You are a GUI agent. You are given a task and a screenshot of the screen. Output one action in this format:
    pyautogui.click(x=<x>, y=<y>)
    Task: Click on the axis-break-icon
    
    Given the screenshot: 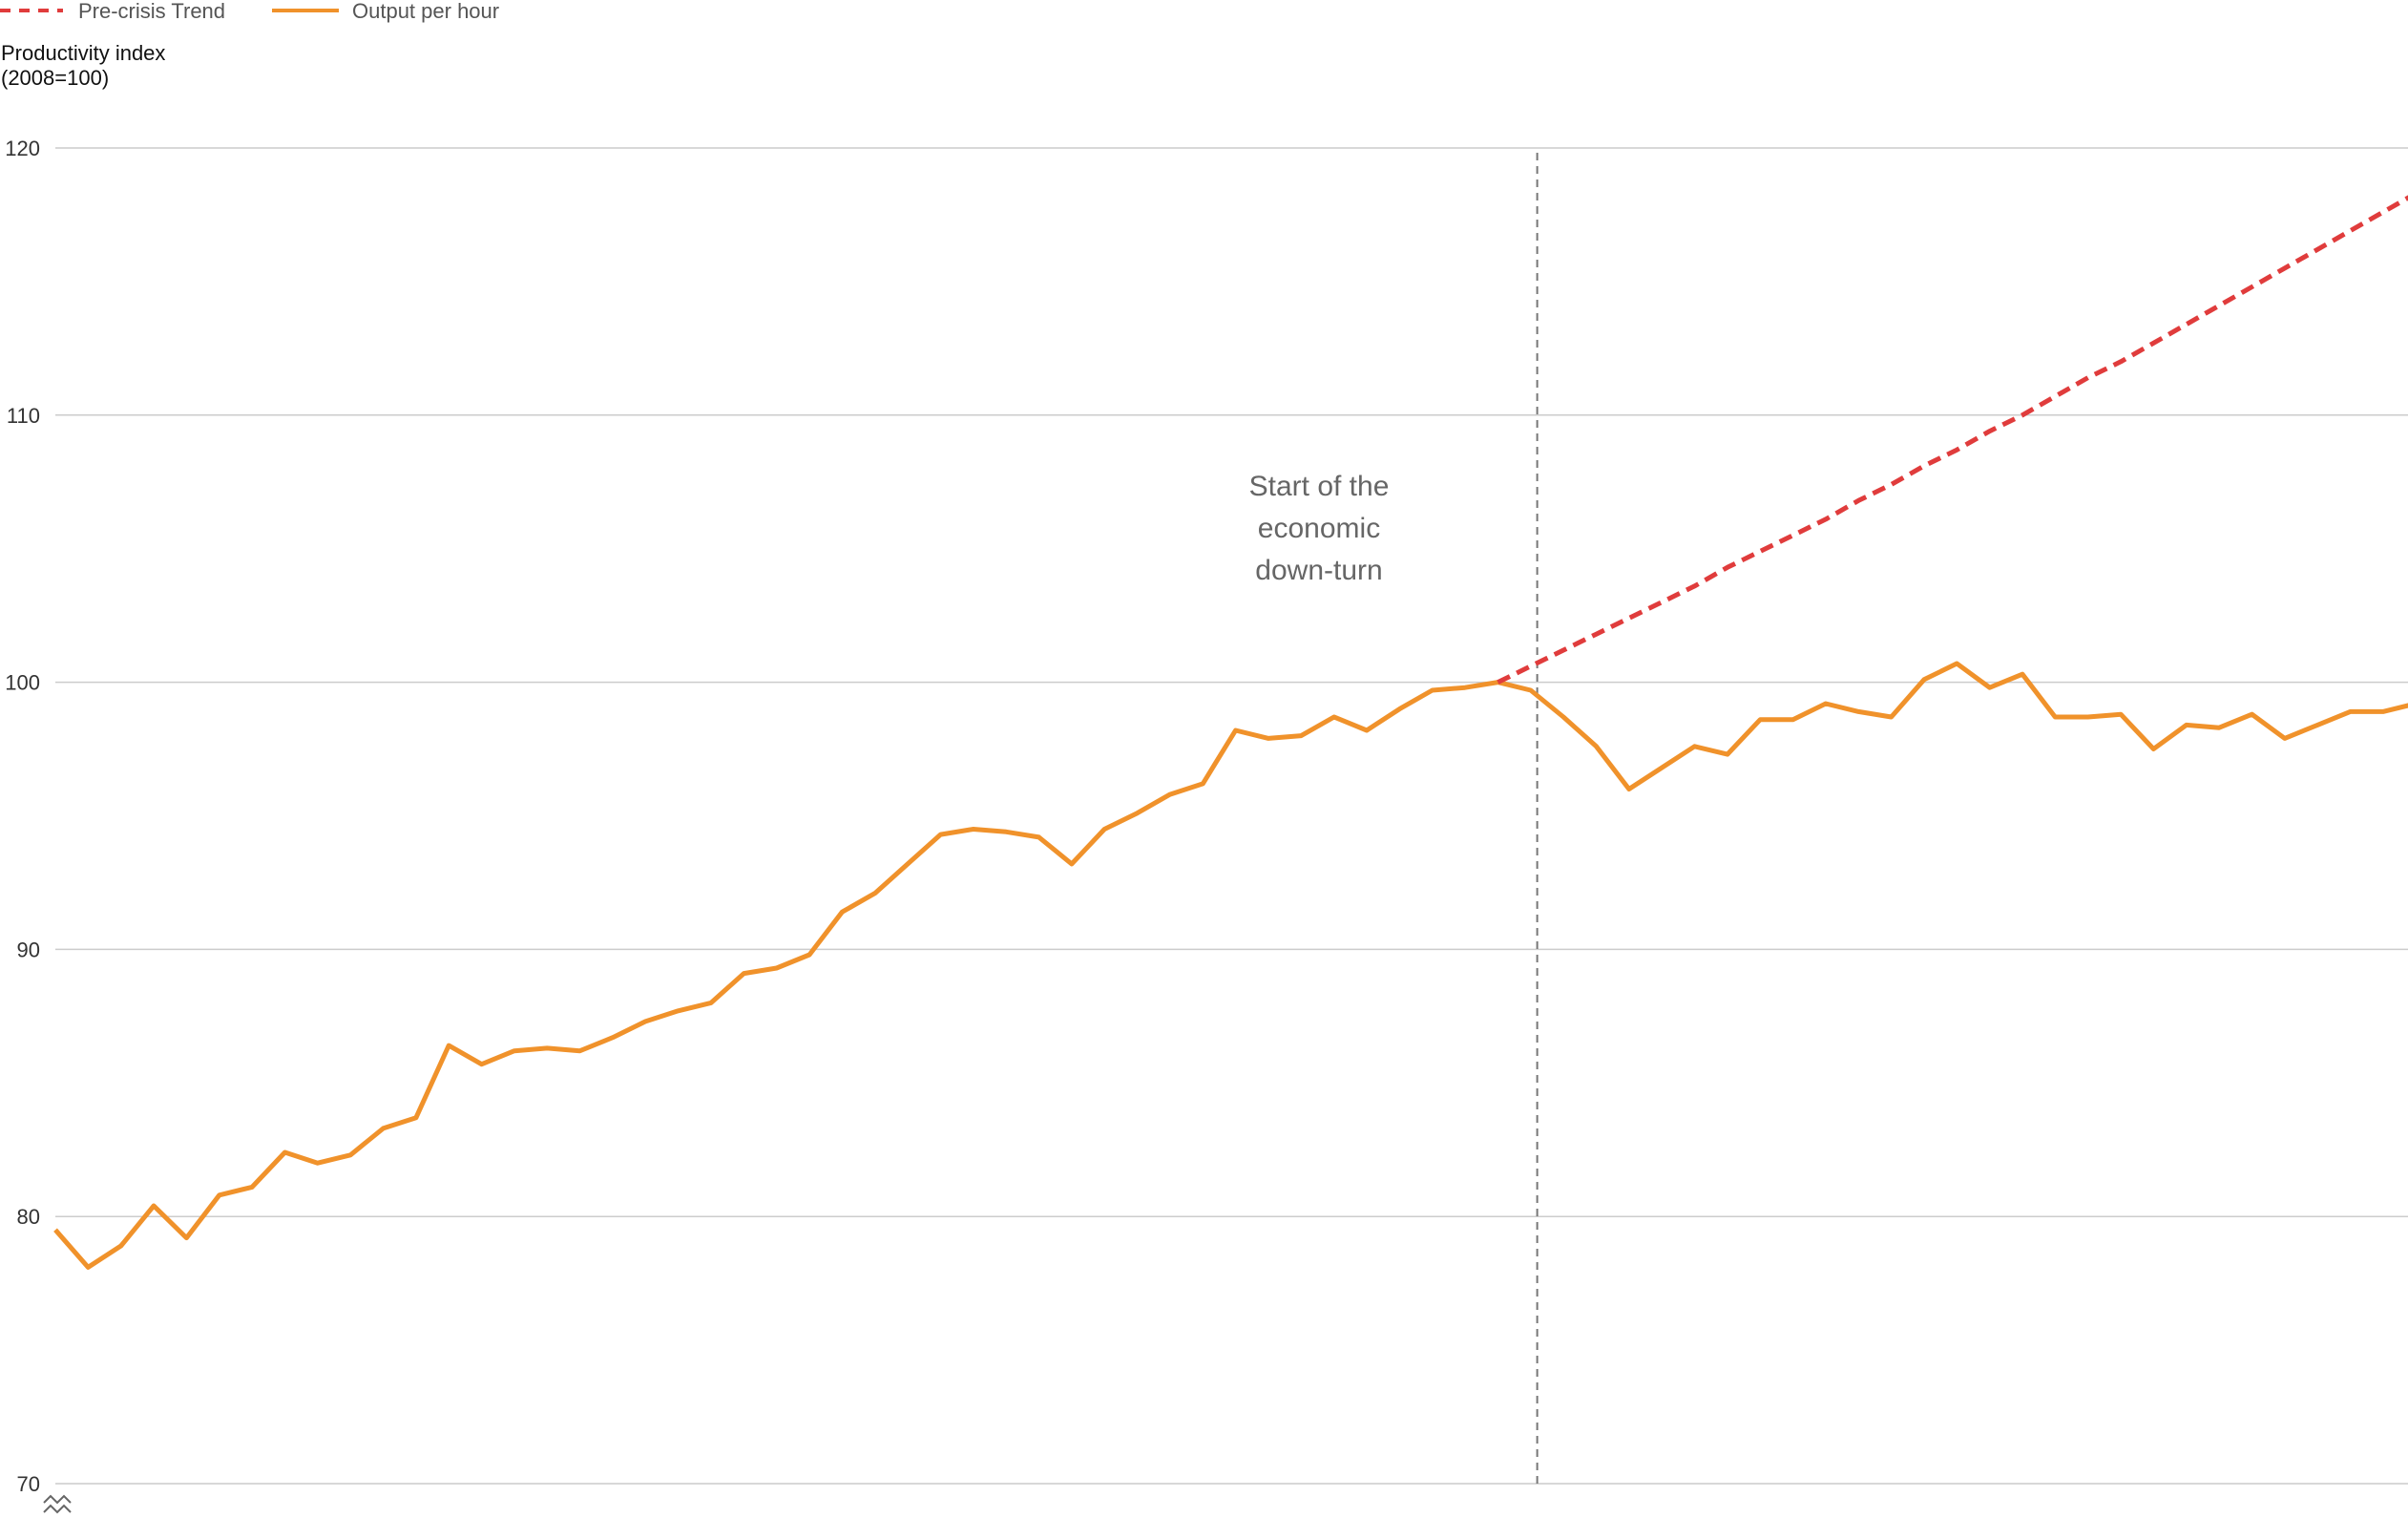 What is the action you would take?
    pyautogui.click(x=57, y=1504)
    